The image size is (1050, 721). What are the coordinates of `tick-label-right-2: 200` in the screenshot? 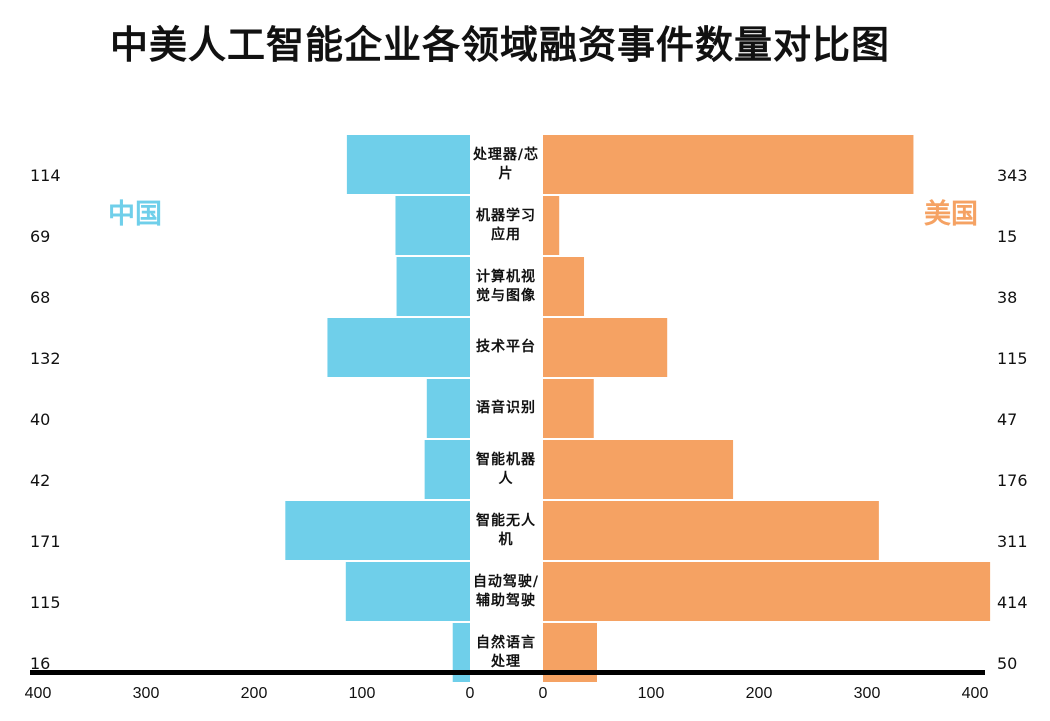 It's located at (759, 693).